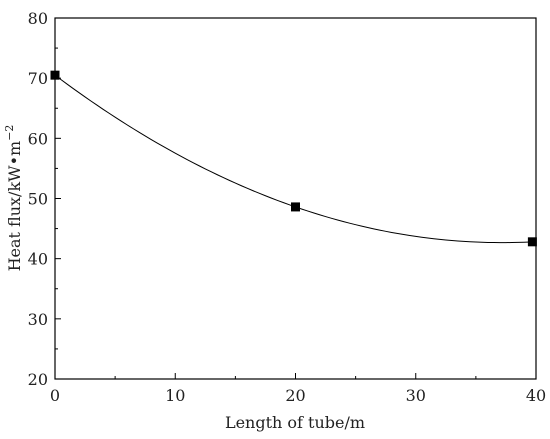 Image resolution: width=550 pixels, height=439 pixels. What do you see at coordinates (416, 395) in the screenshot?
I see `x-tick-label: 30` at bounding box center [416, 395].